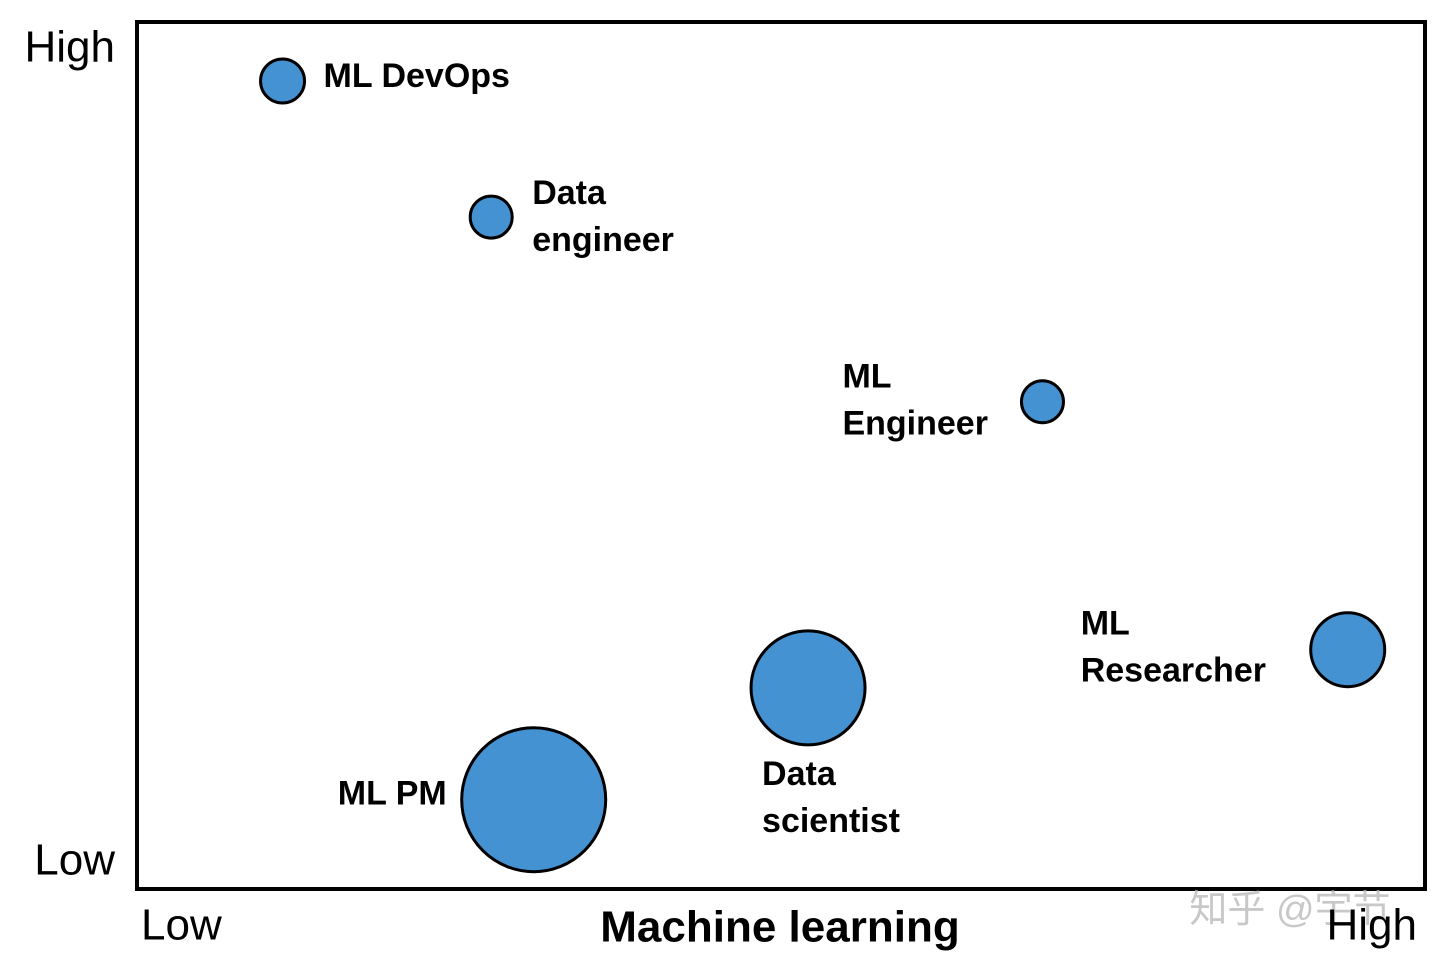 The height and width of the screenshot is (971, 1440). What do you see at coordinates (1173, 647) in the screenshot?
I see `bubble-label: ML Researcher` at bounding box center [1173, 647].